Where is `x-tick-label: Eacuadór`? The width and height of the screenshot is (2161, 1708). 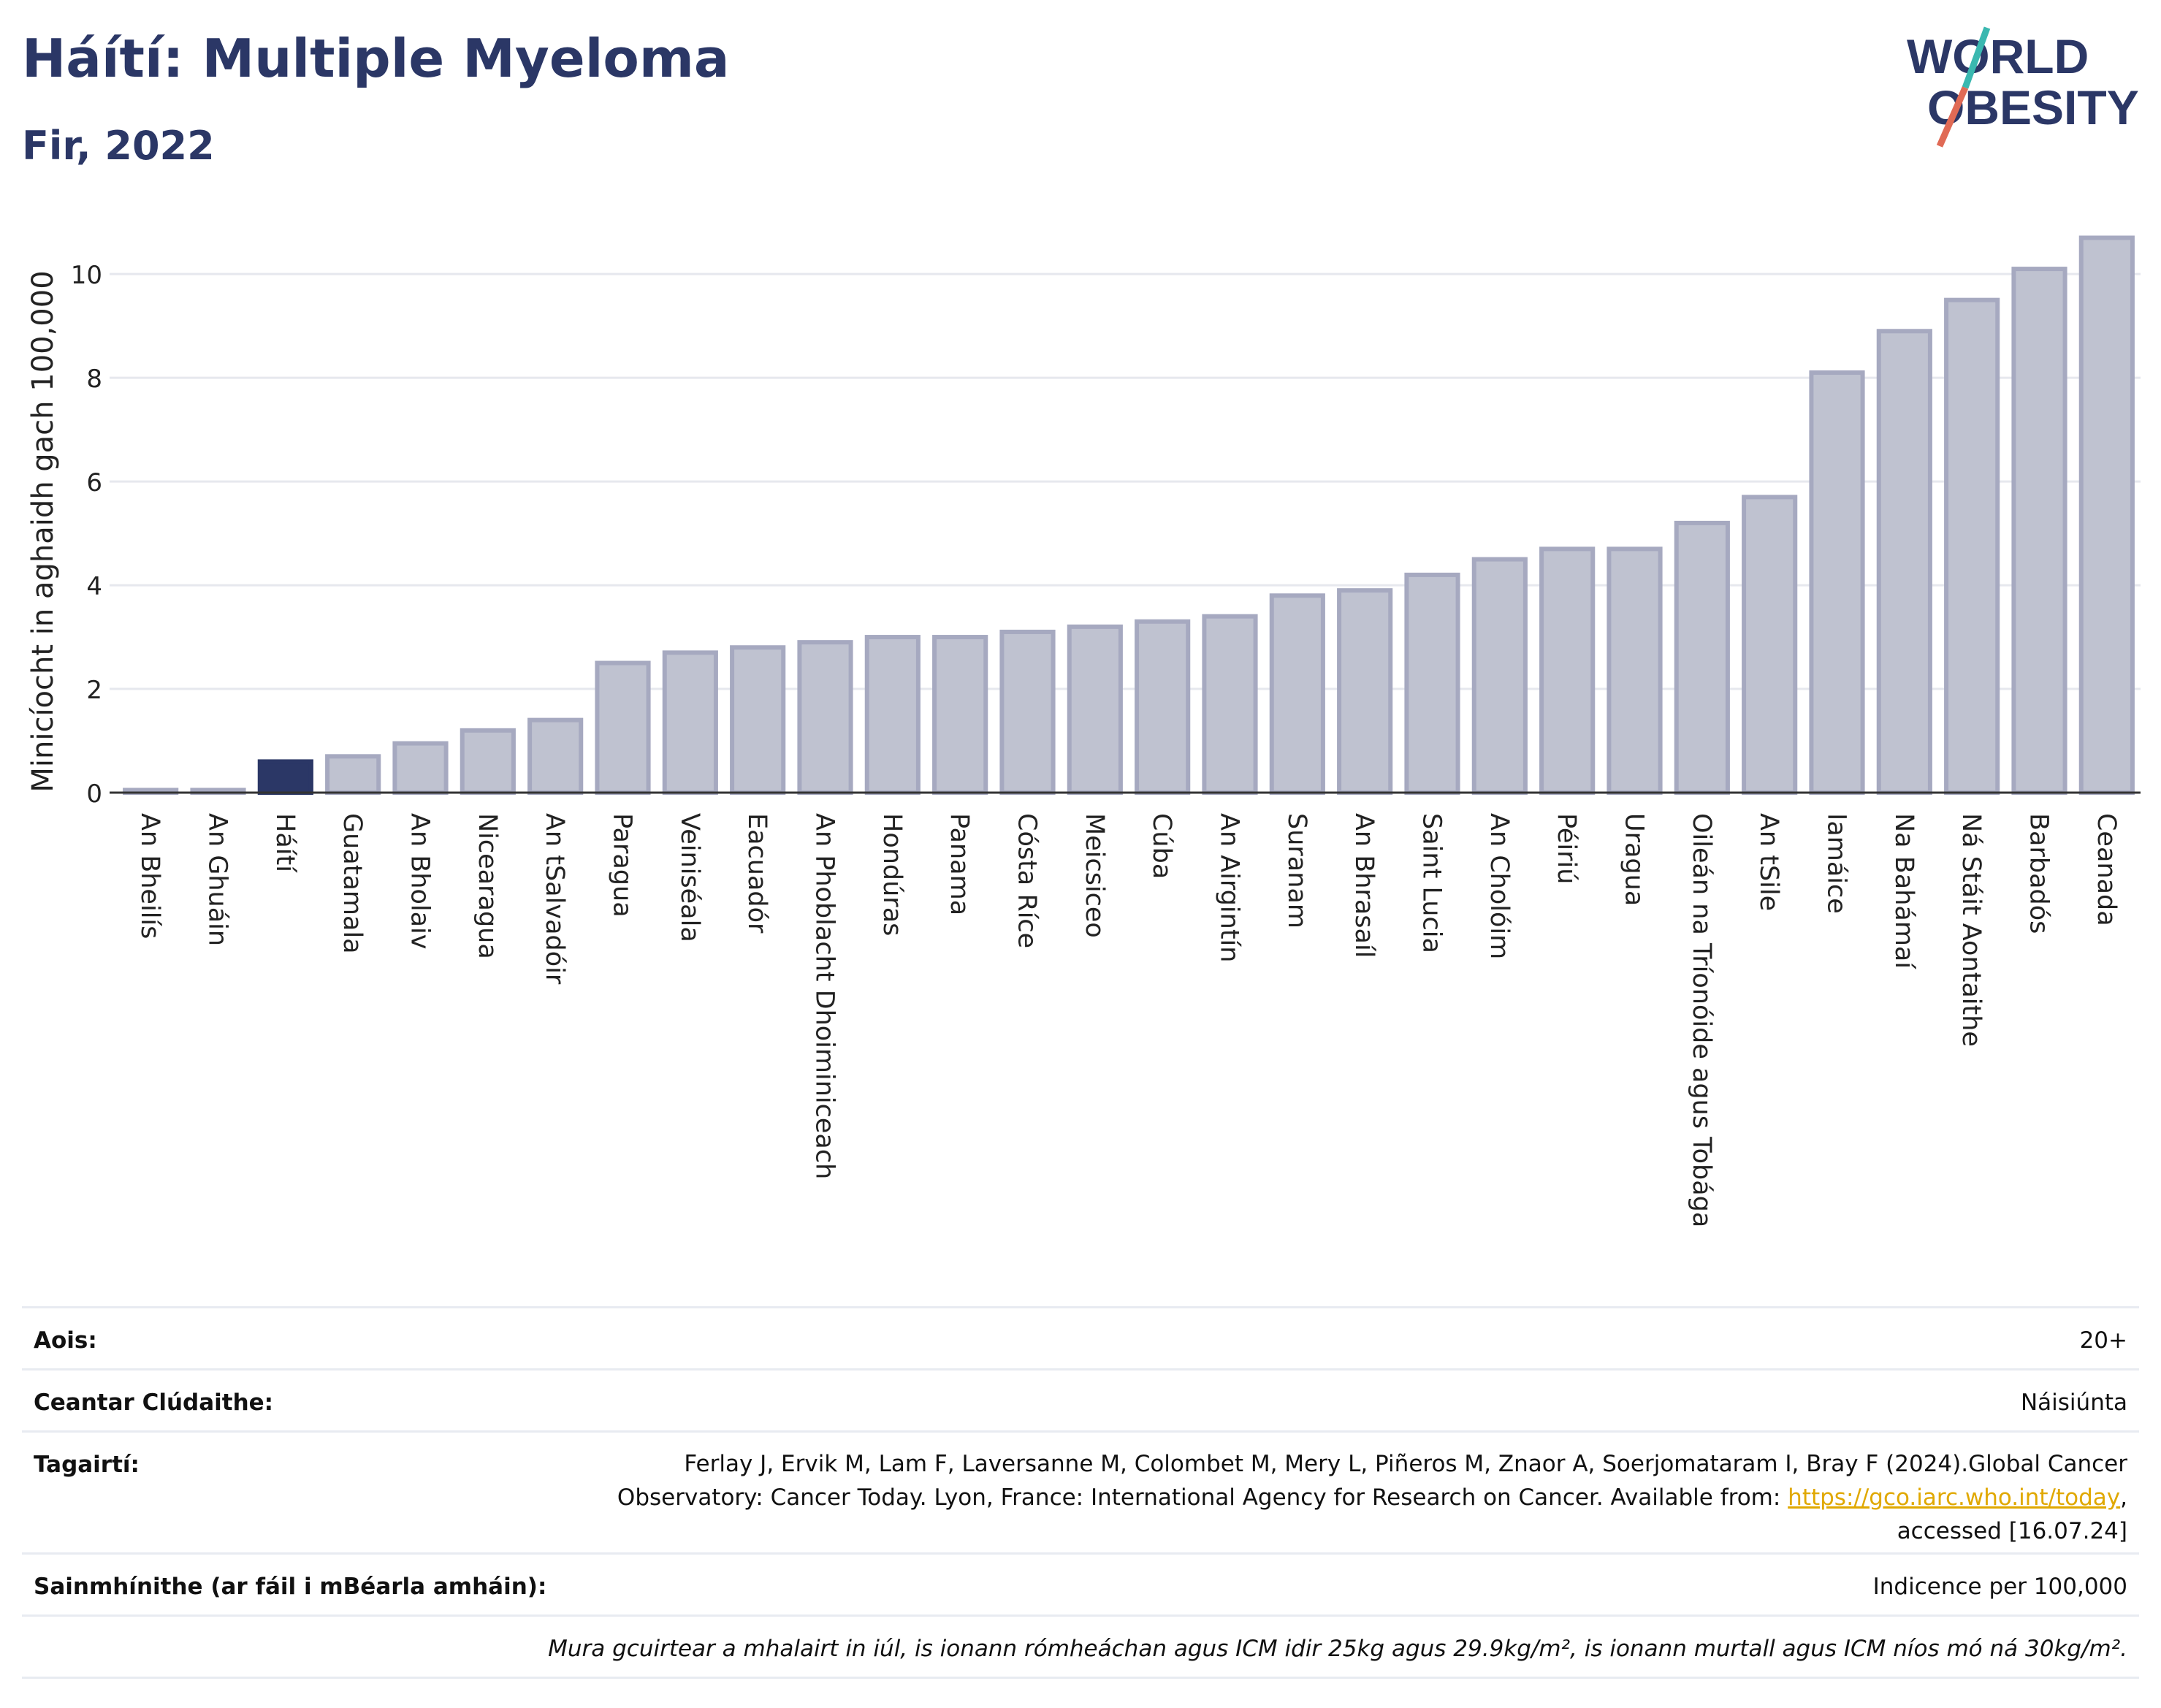
x-tick-label: Eacuadór is located at coordinates (757, 873).